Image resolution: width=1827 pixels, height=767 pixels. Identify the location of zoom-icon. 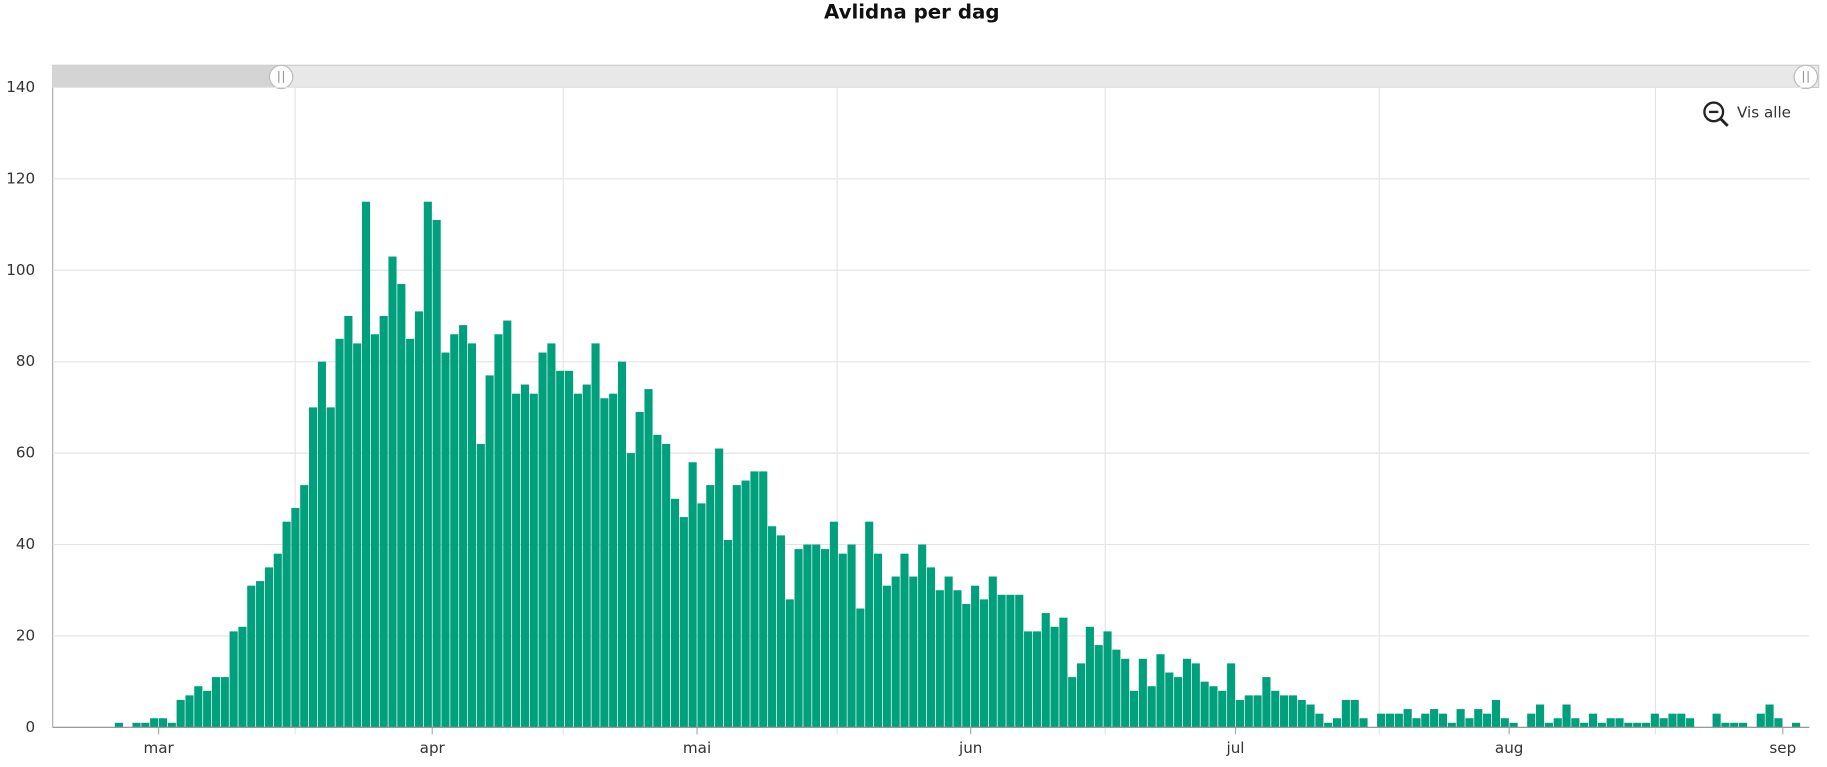
(1714, 112).